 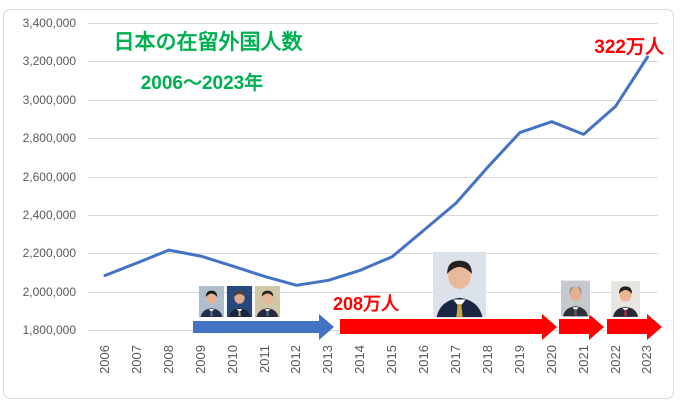 I want to click on y-axis-label: 2,200,000, so click(x=49, y=253).